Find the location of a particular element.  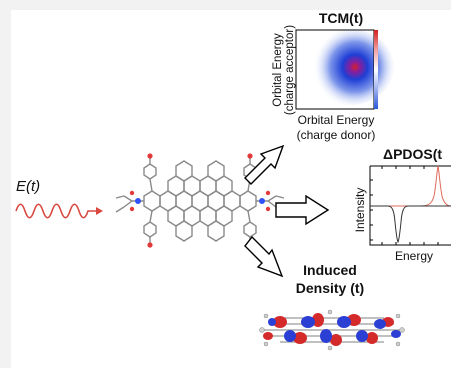

density-molecule is located at coordinates (332, 330).